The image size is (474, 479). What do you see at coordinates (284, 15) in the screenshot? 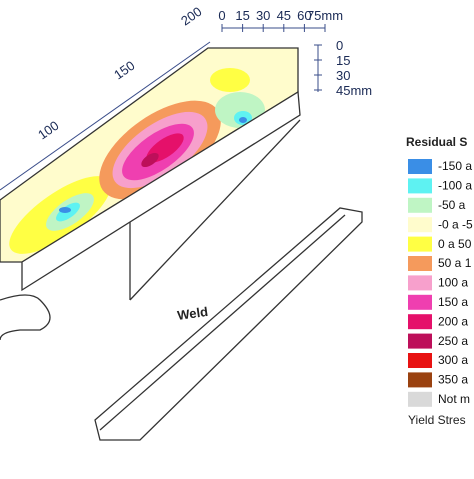
I see `scale-label: 45` at bounding box center [284, 15].